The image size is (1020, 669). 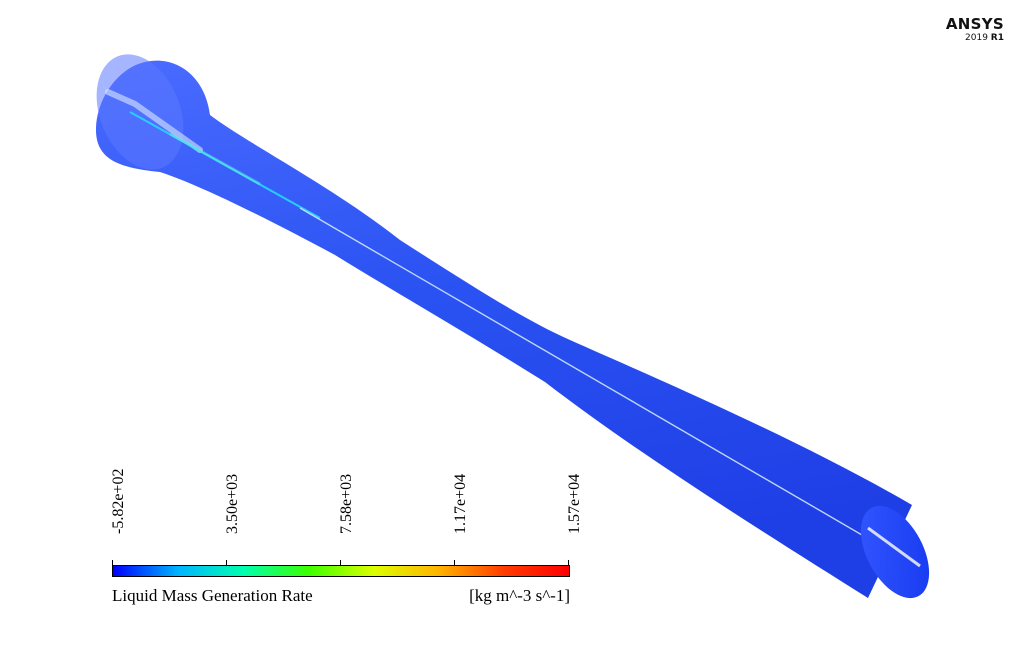 What do you see at coordinates (974, 24) in the screenshot?
I see `brand-name: ANSYS` at bounding box center [974, 24].